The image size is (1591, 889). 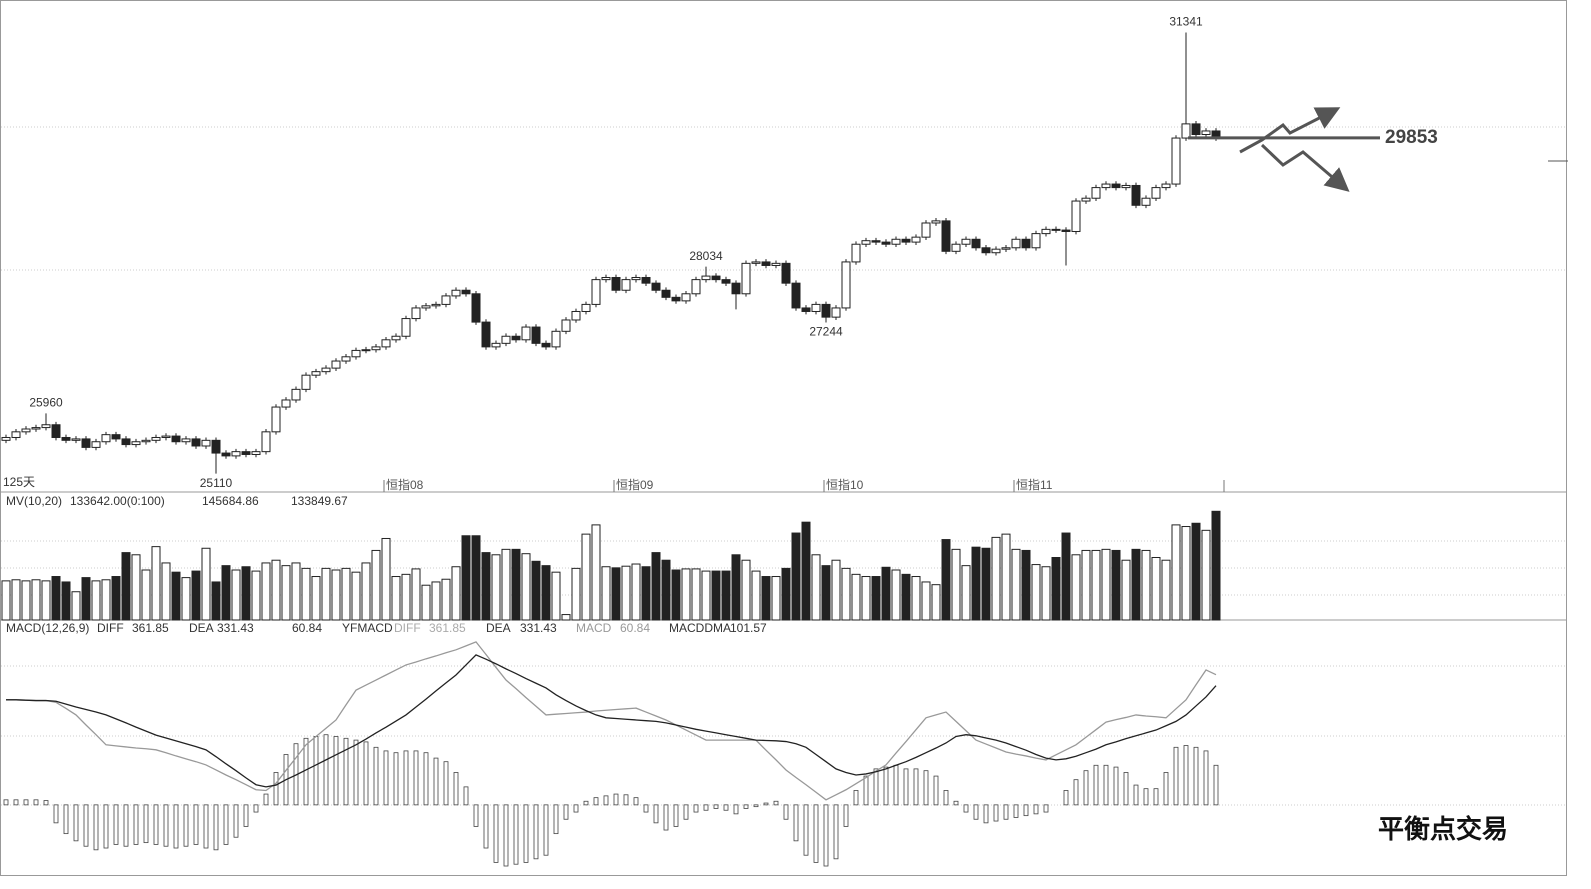 I want to click on panel-header: 60.84, so click(x=635, y=628).